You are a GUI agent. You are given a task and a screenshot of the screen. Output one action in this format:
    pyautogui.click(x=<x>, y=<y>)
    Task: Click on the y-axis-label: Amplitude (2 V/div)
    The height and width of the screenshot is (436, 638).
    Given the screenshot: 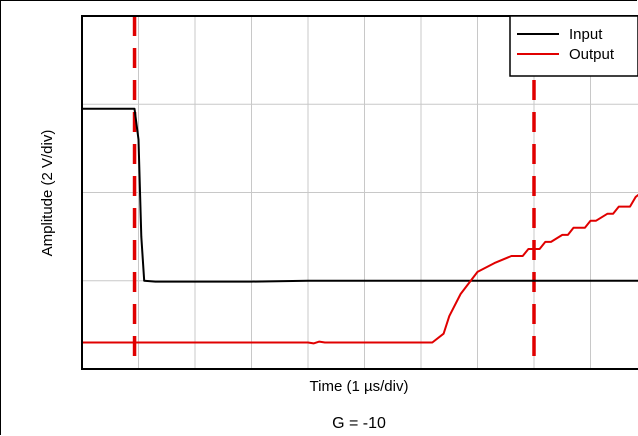 What is the action you would take?
    pyautogui.click(x=47, y=193)
    